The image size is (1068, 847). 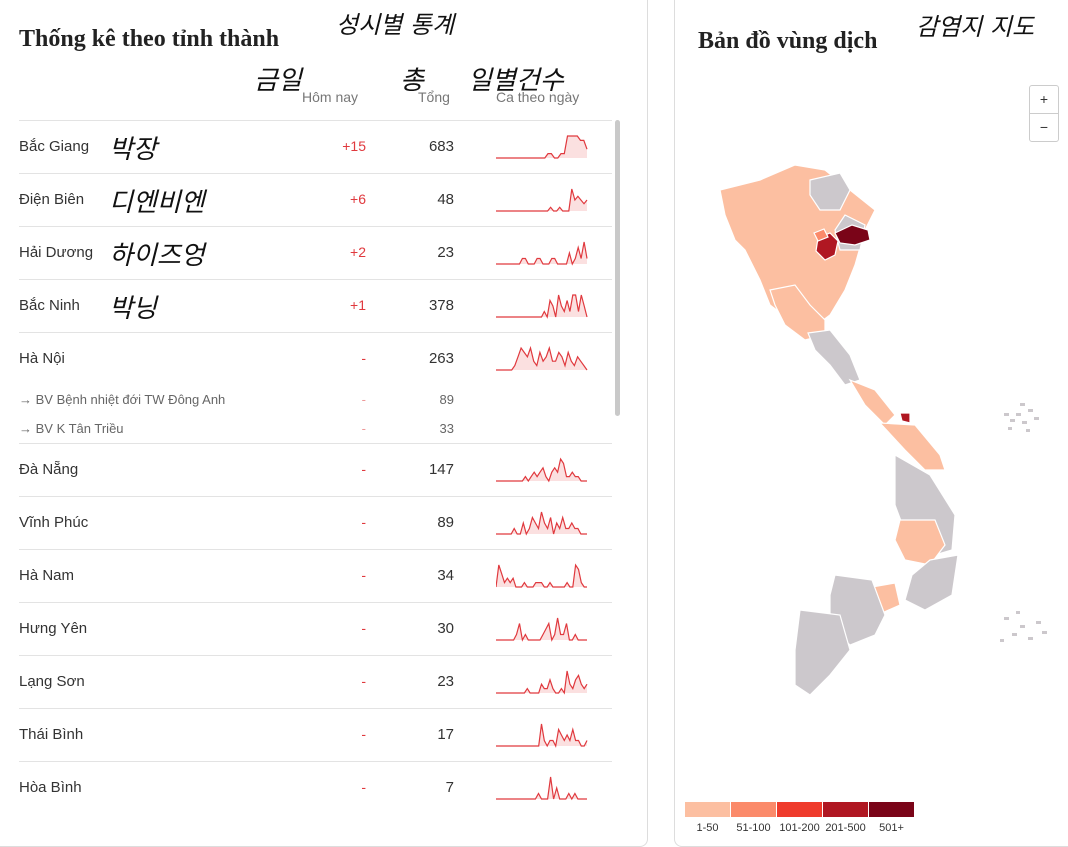 What do you see at coordinates (330, 97) in the screenshot?
I see `header-today: Hôm nay` at bounding box center [330, 97].